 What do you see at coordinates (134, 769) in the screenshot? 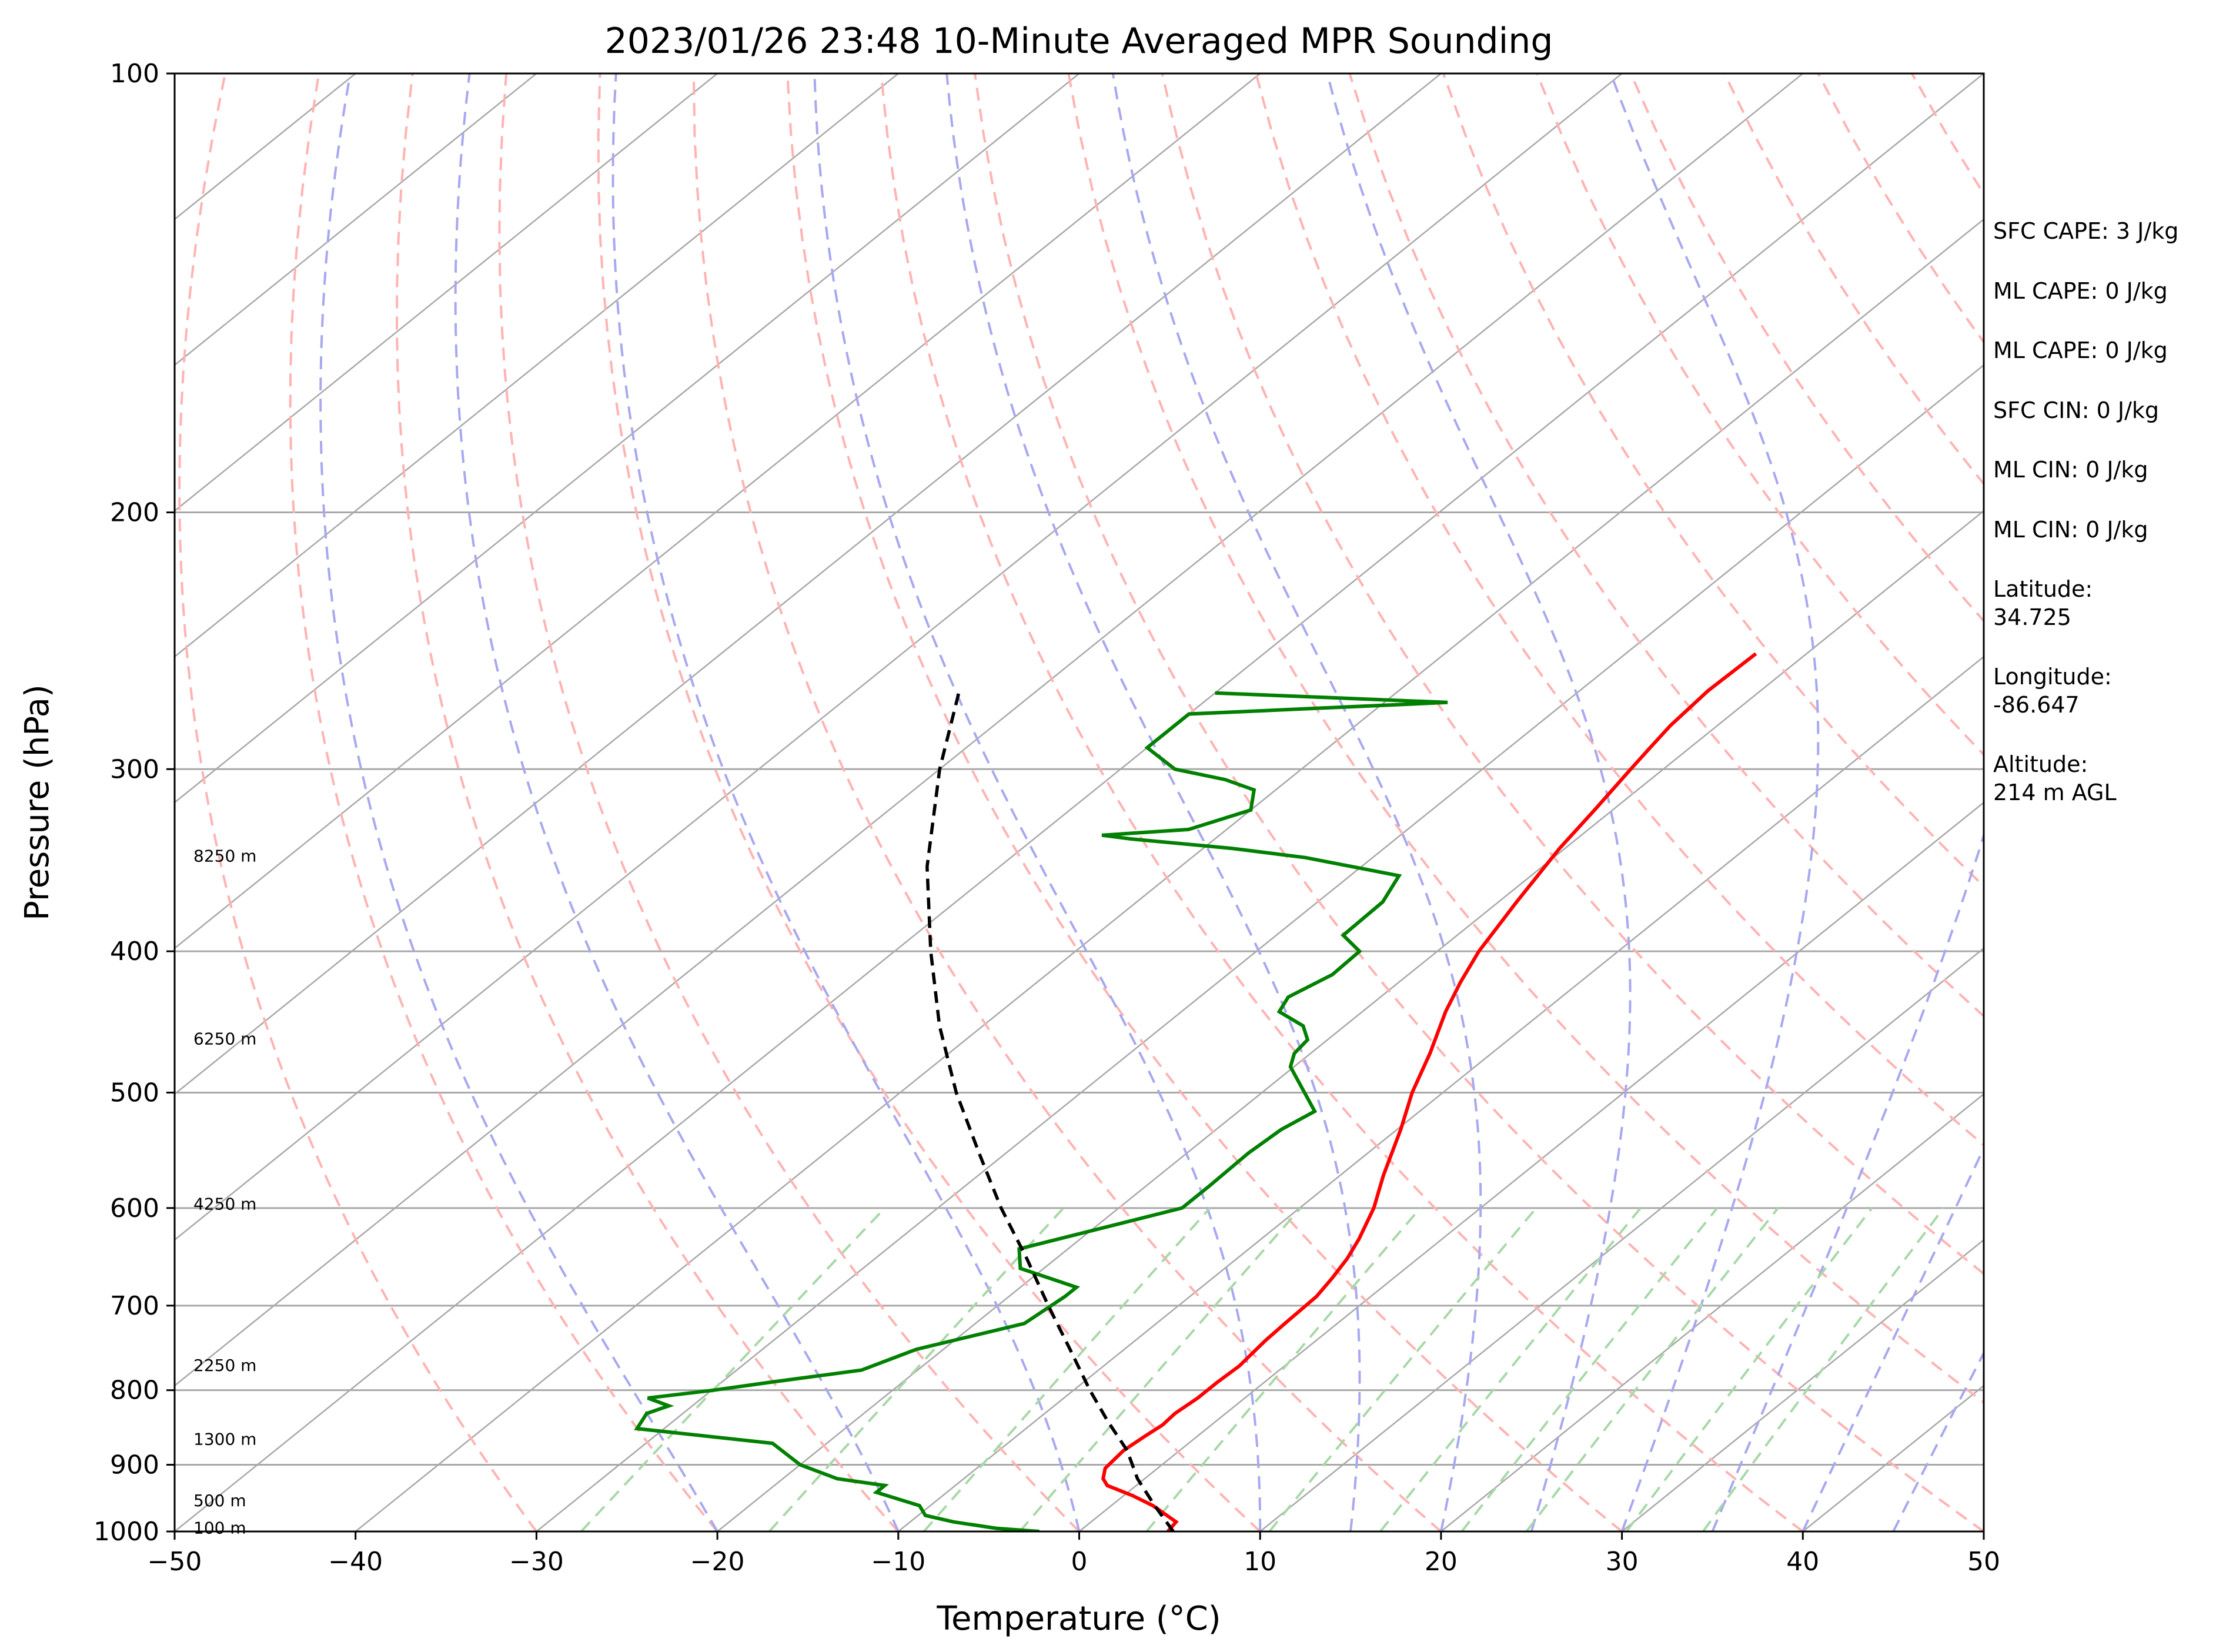
I see `y-tick-label: 300` at bounding box center [134, 769].